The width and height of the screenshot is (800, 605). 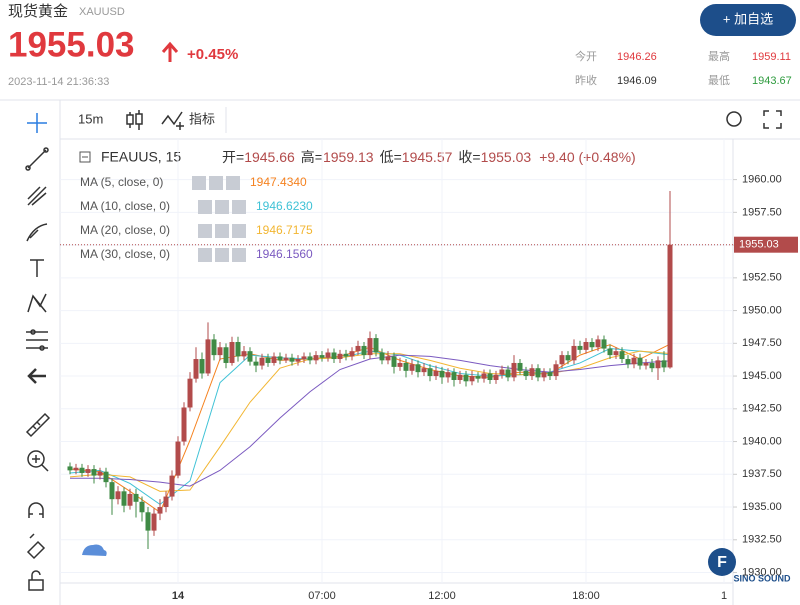 I want to click on ma-legend-value: 1946.6230, so click(x=284, y=206).